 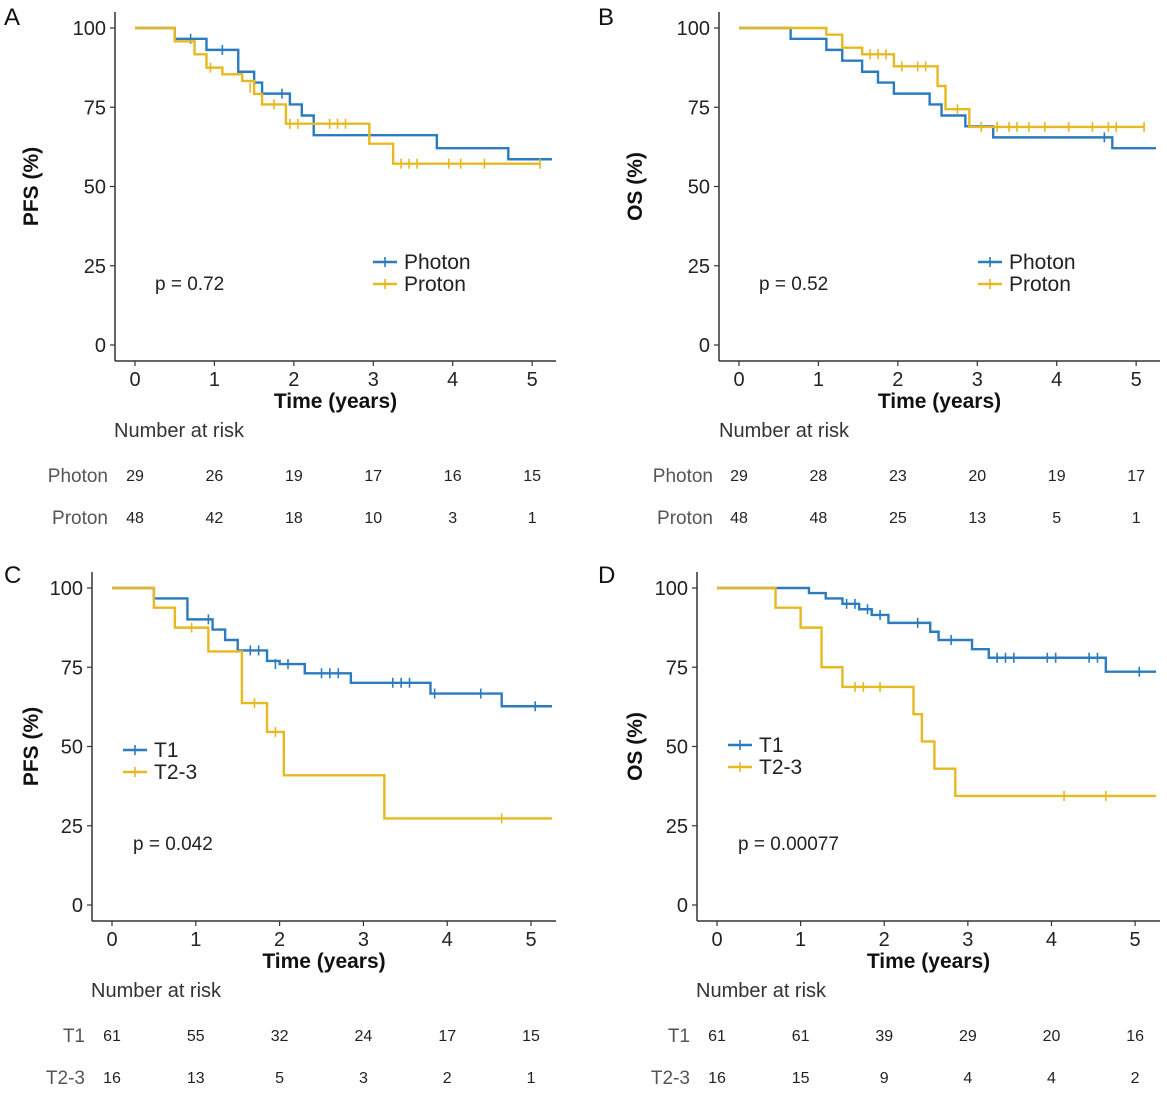 What do you see at coordinates (607, 575) in the screenshot?
I see `panel-letter: D` at bounding box center [607, 575].